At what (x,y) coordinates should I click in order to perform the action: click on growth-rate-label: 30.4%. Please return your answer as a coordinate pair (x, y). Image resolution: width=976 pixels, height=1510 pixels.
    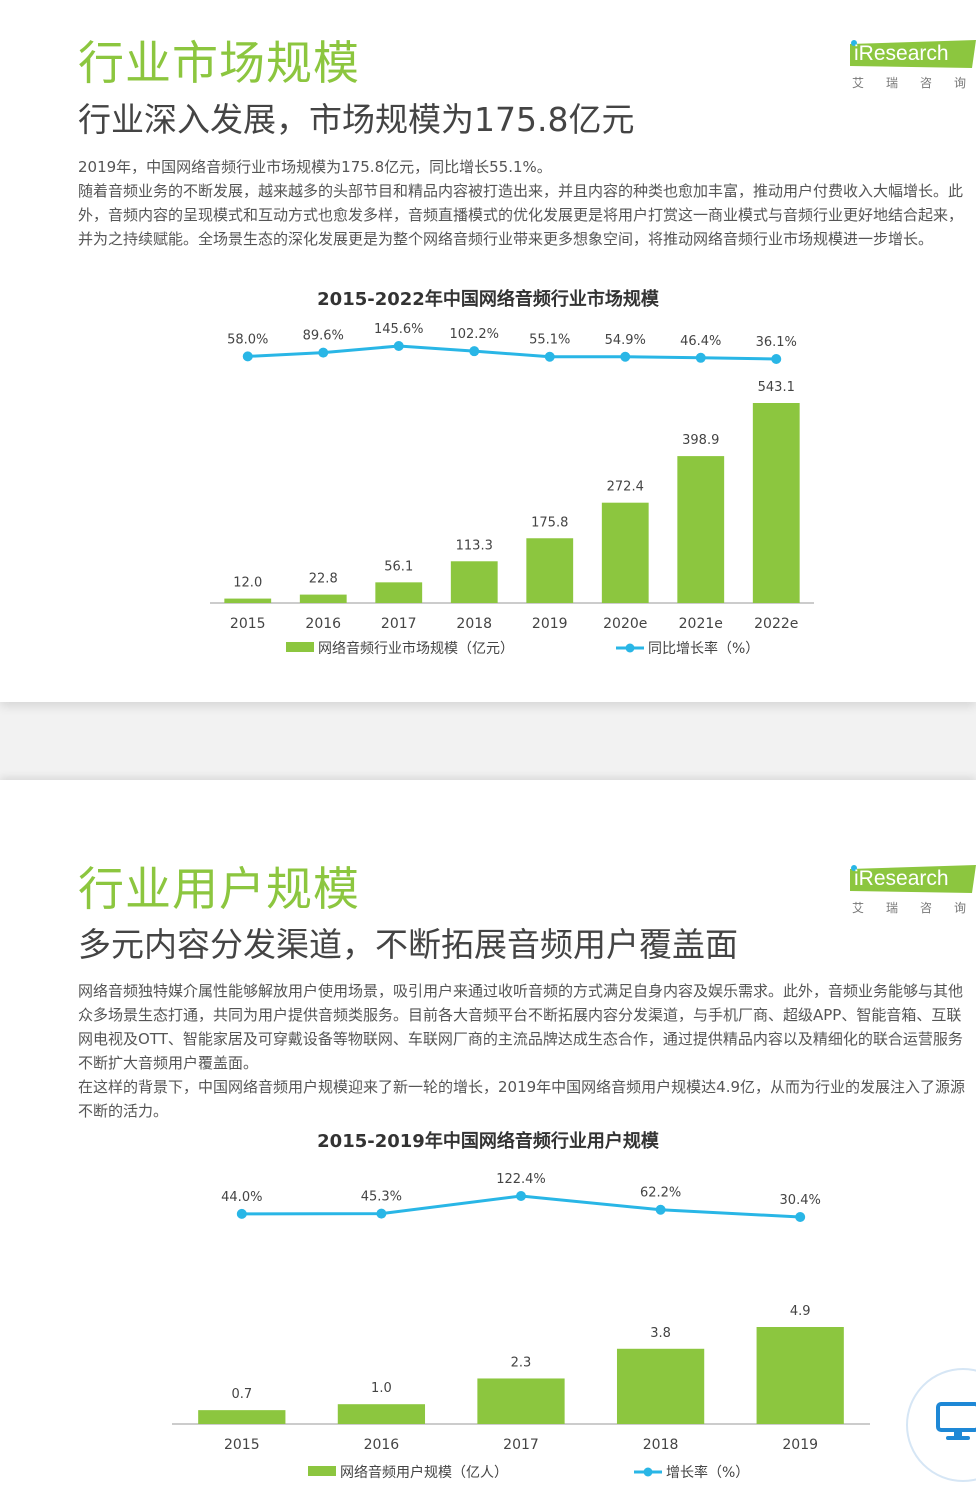
    Looking at the image, I should click on (800, 1200).